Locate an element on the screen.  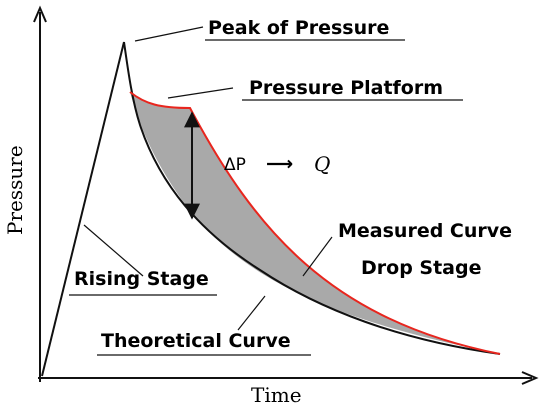
y-axis-arrow-icon is located at coordinates (40, 14).